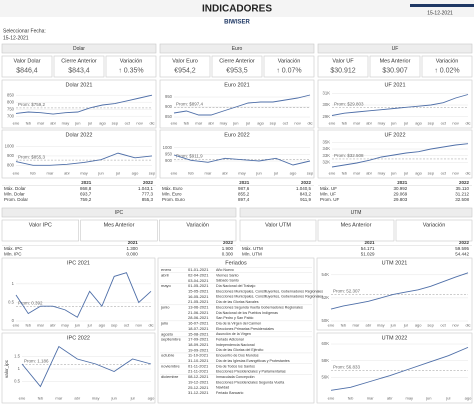 The height and width of the screenshot is (405, 474). Describe the element at coordinates (237, 8) in the screenshot. I see `header-bar` at that location.